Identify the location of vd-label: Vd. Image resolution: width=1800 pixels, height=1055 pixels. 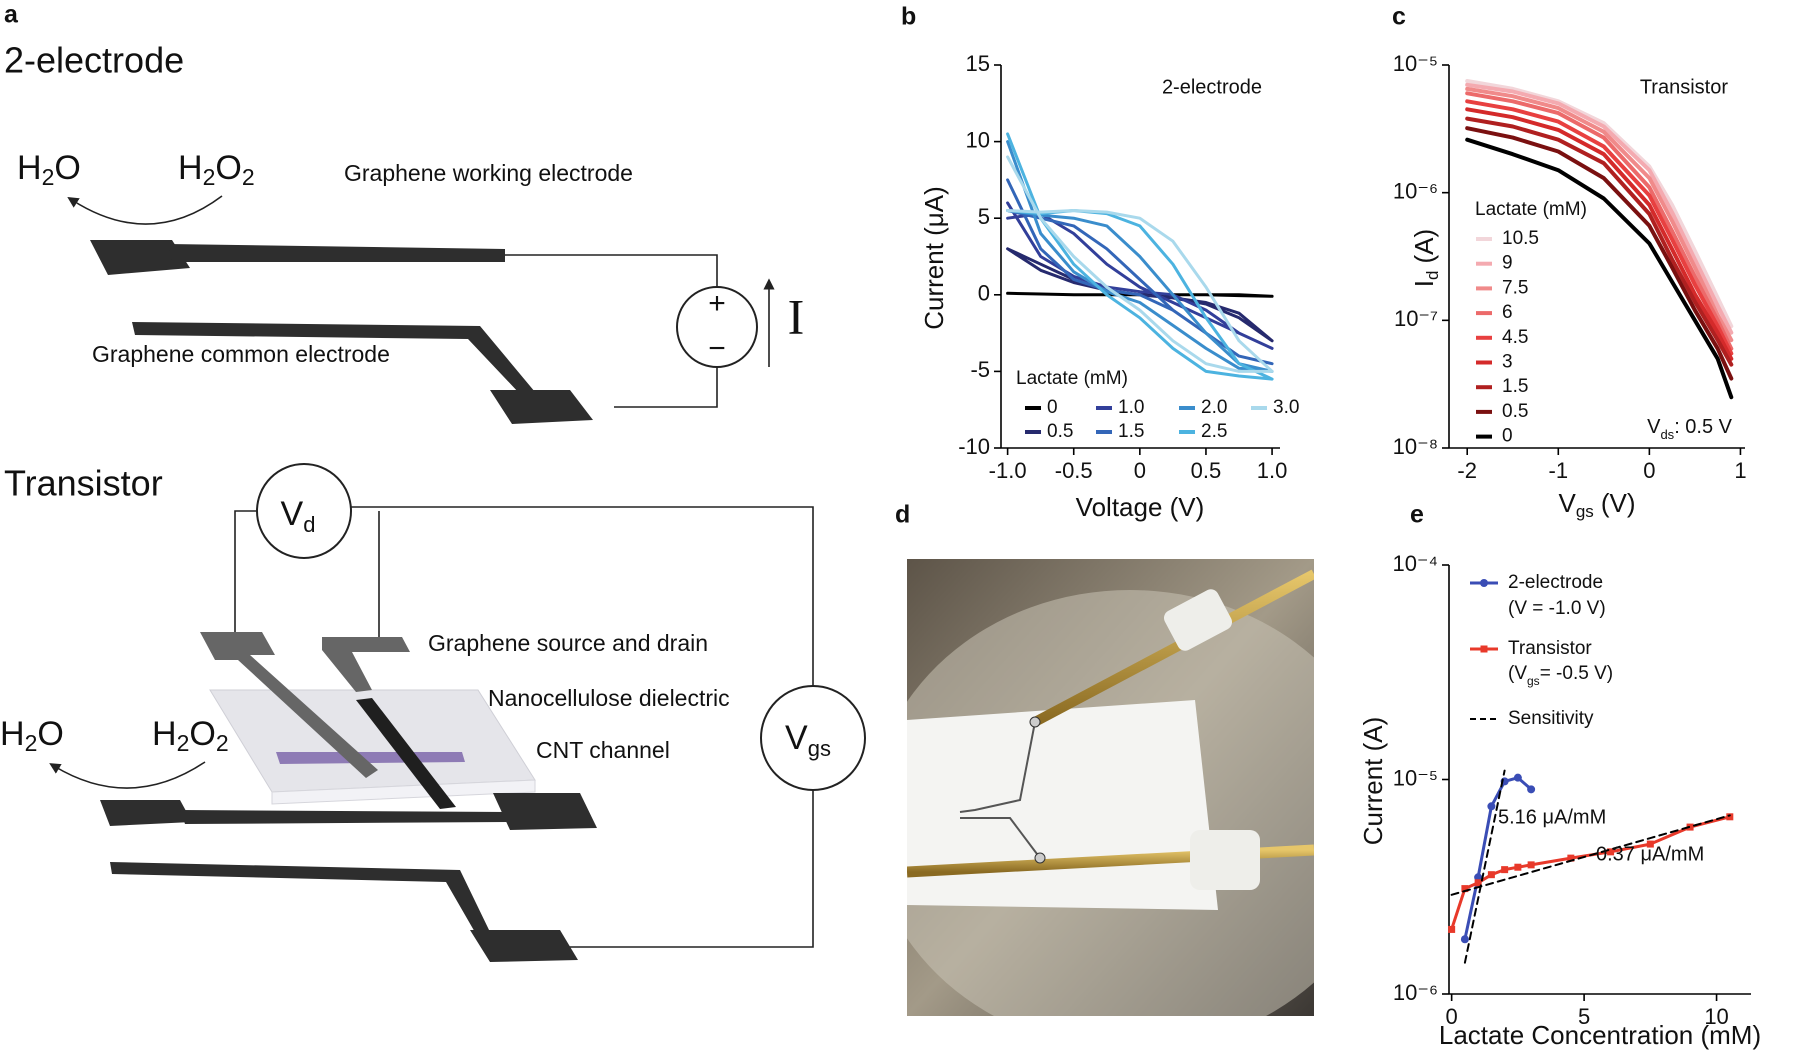
(298, 516).